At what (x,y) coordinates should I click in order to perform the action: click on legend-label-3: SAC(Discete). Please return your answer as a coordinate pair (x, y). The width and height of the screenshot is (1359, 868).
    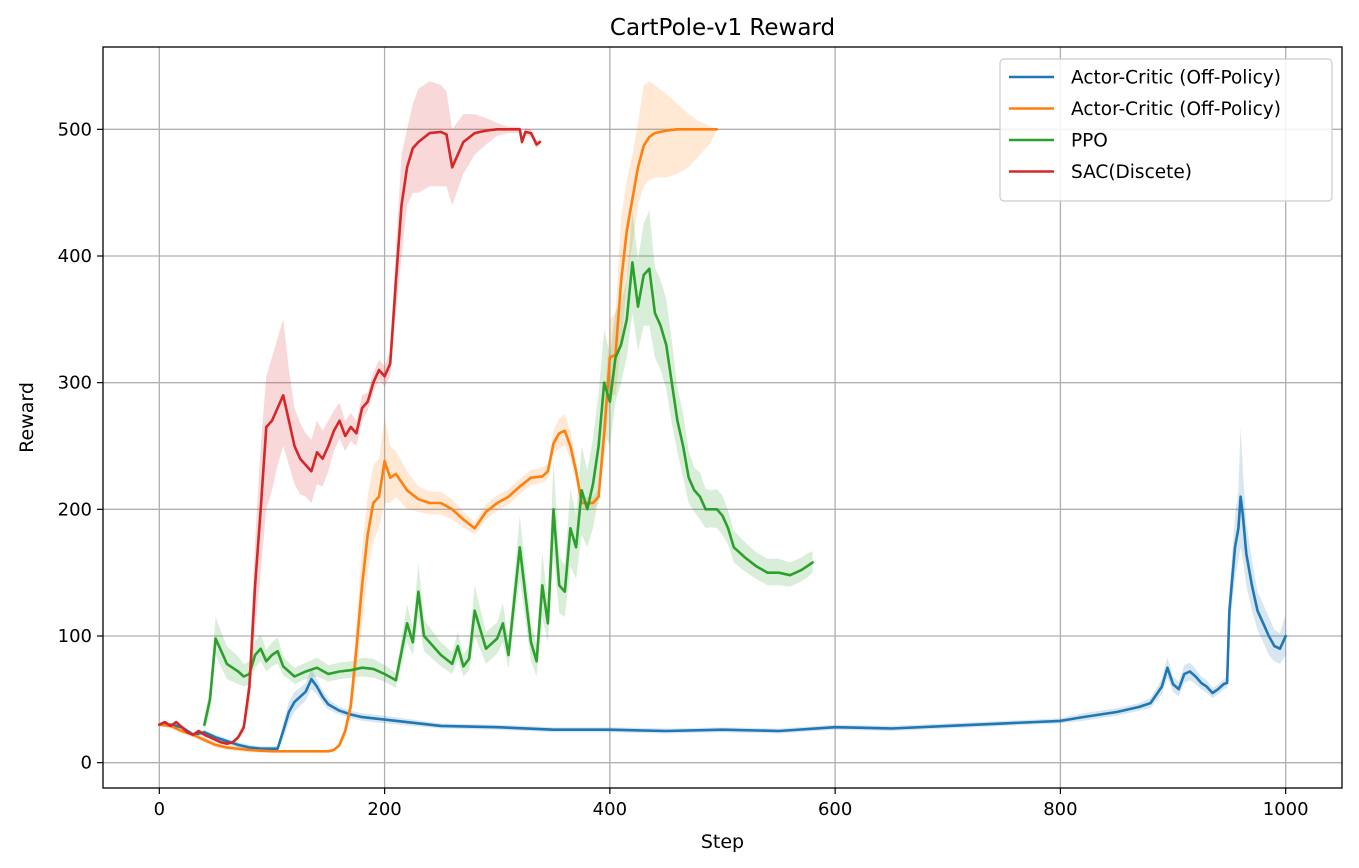
    Looking at the image, I should click on (1131, 172).